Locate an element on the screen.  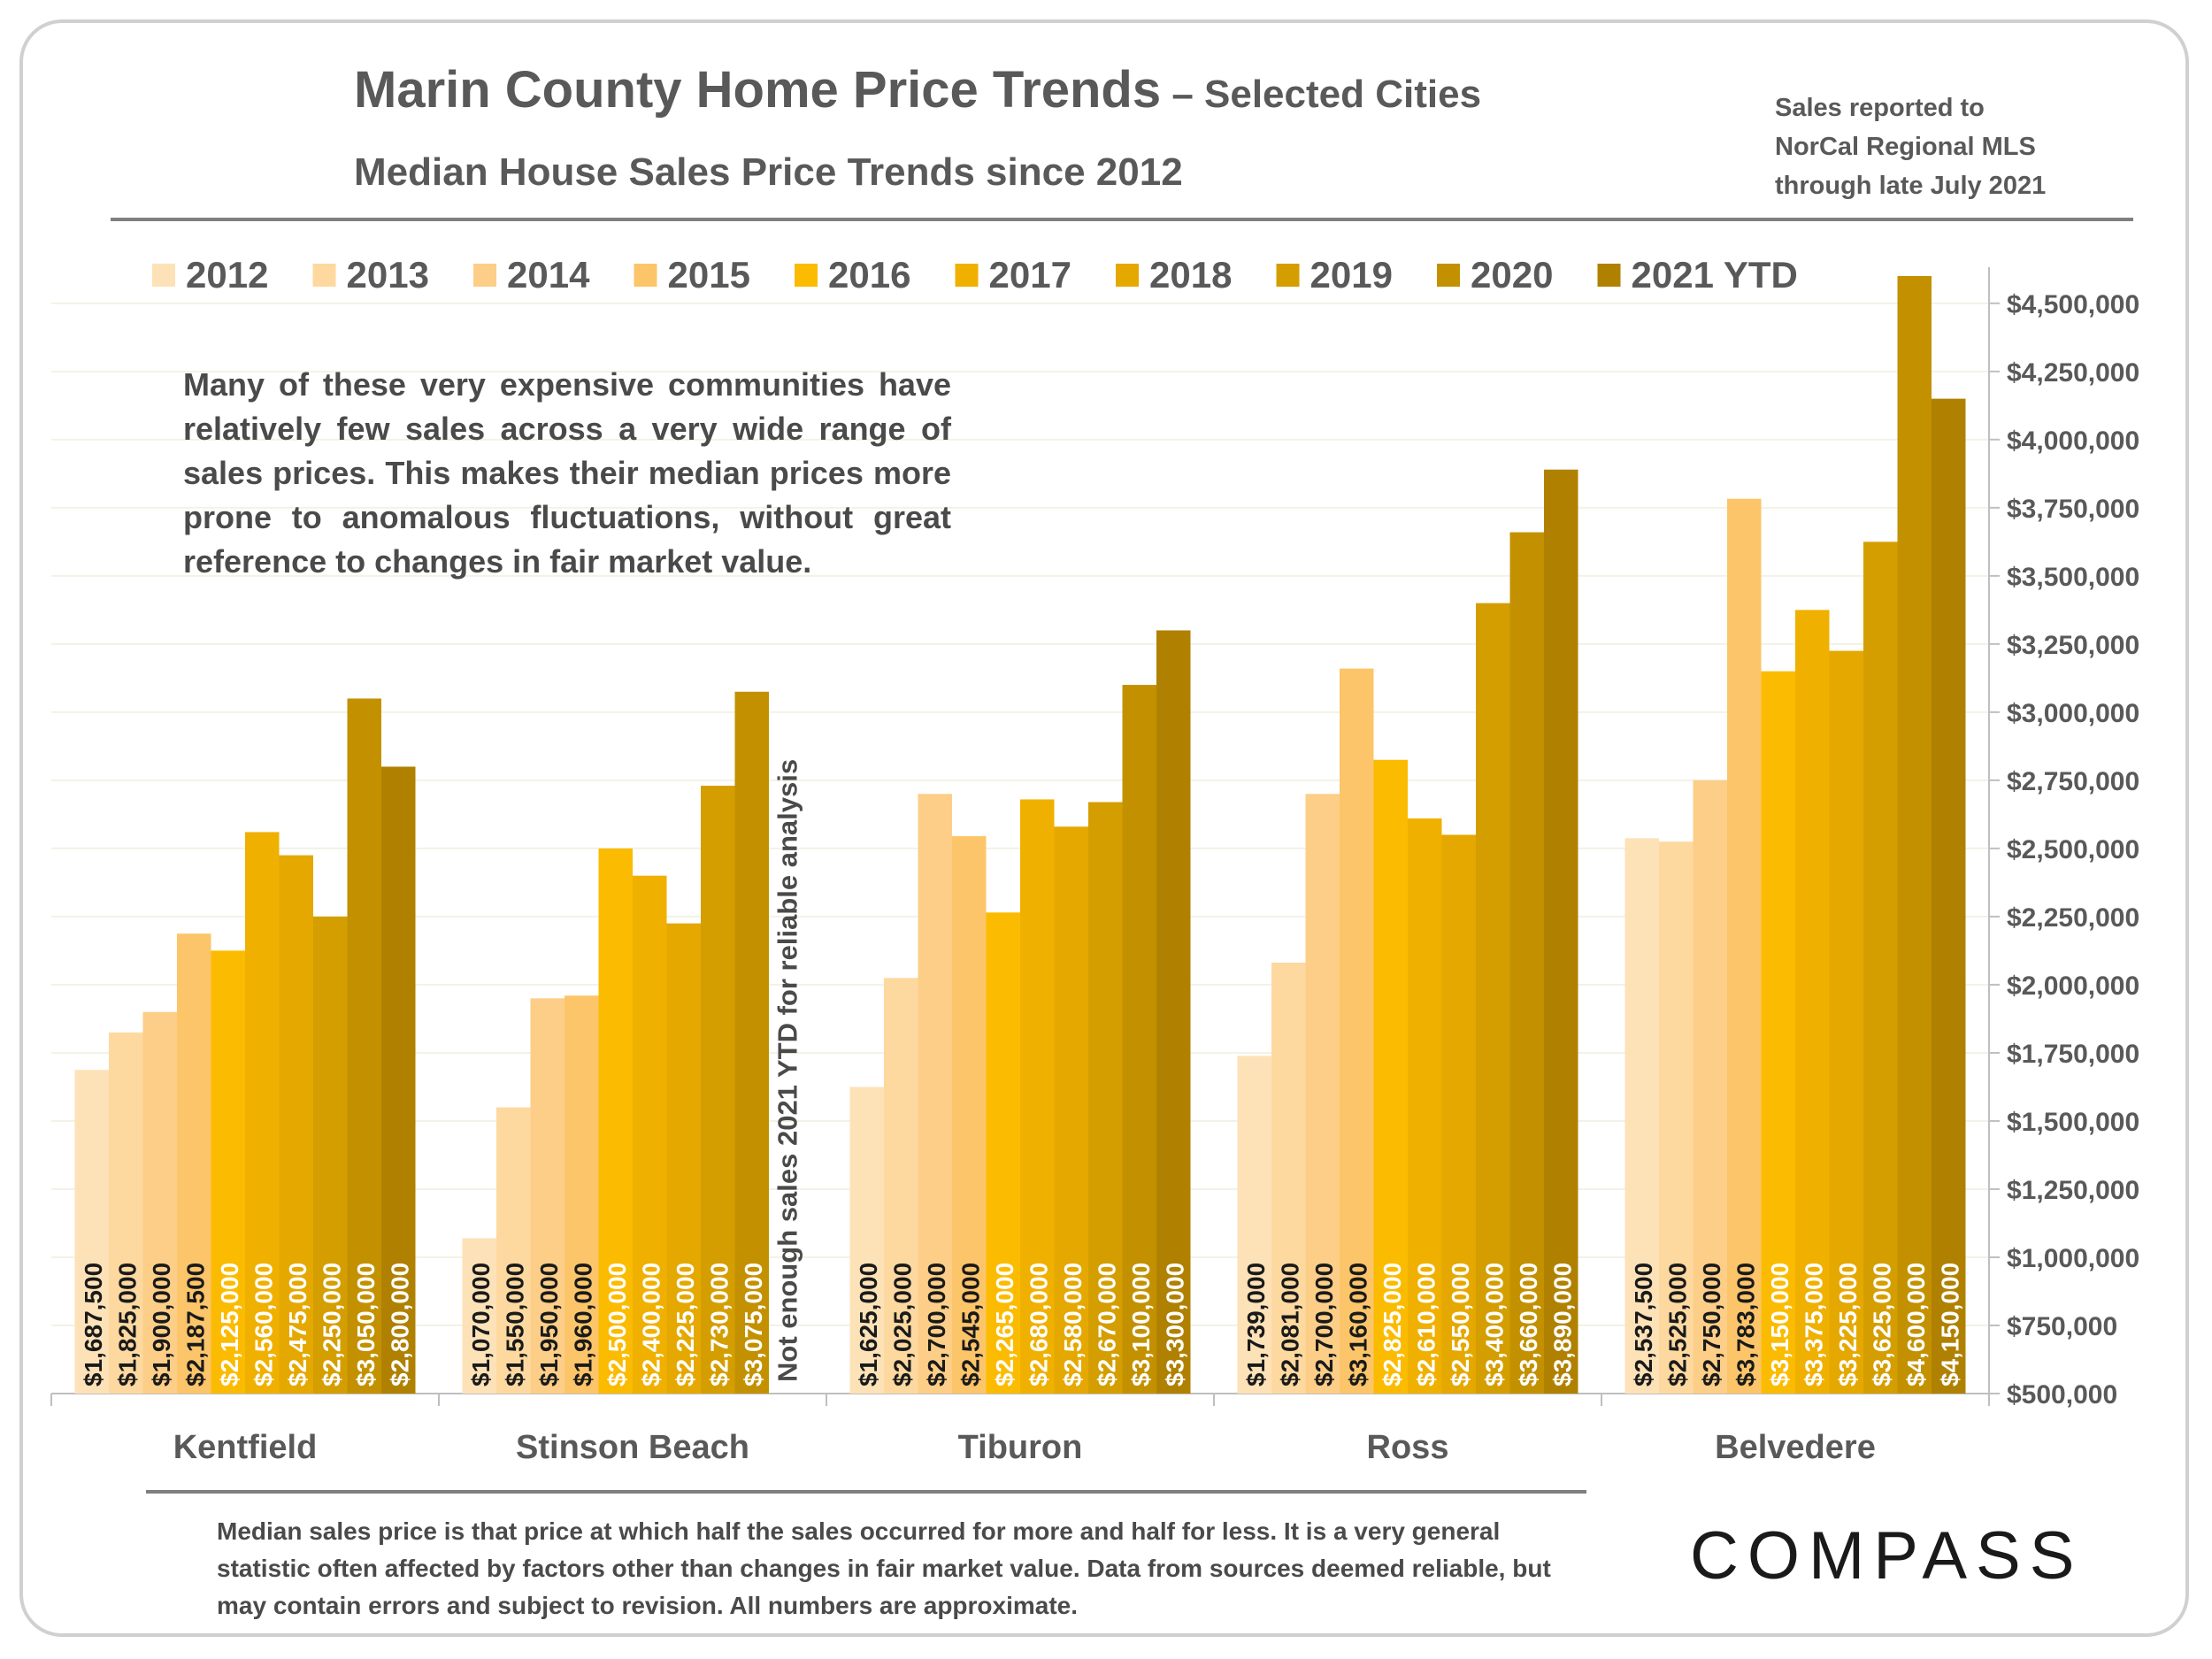
y-tick-label: $4,000,000 is located at coordinates (2073, 441).